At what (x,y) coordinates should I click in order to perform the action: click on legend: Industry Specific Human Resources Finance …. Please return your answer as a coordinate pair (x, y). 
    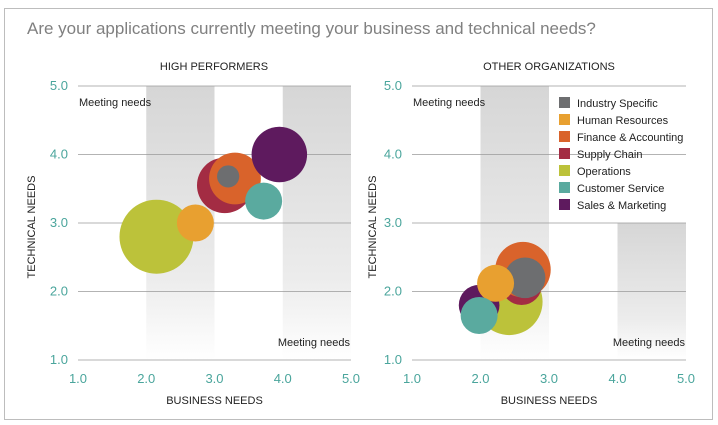
    Looking at the image, I should click on (621, 154).